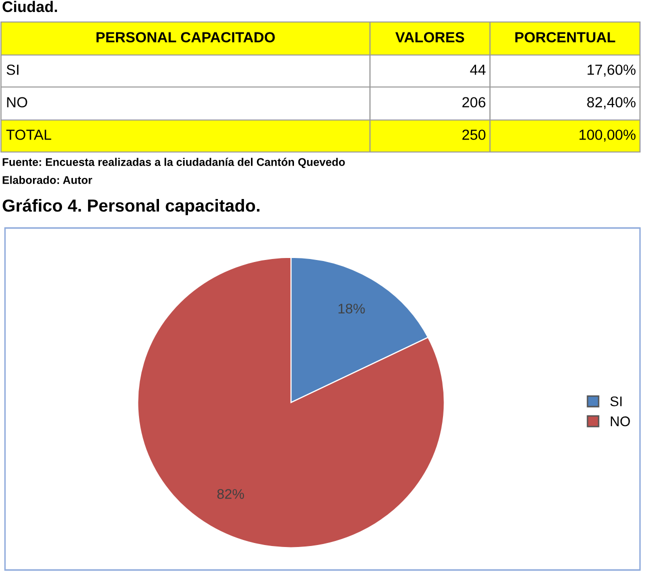 The width and height of the screenshot is (648, 574). Describe the element at coordinates (131, 207) in the screenshot. I see `chart-title: Gráfico 4. Personal capacitado.` at that location.